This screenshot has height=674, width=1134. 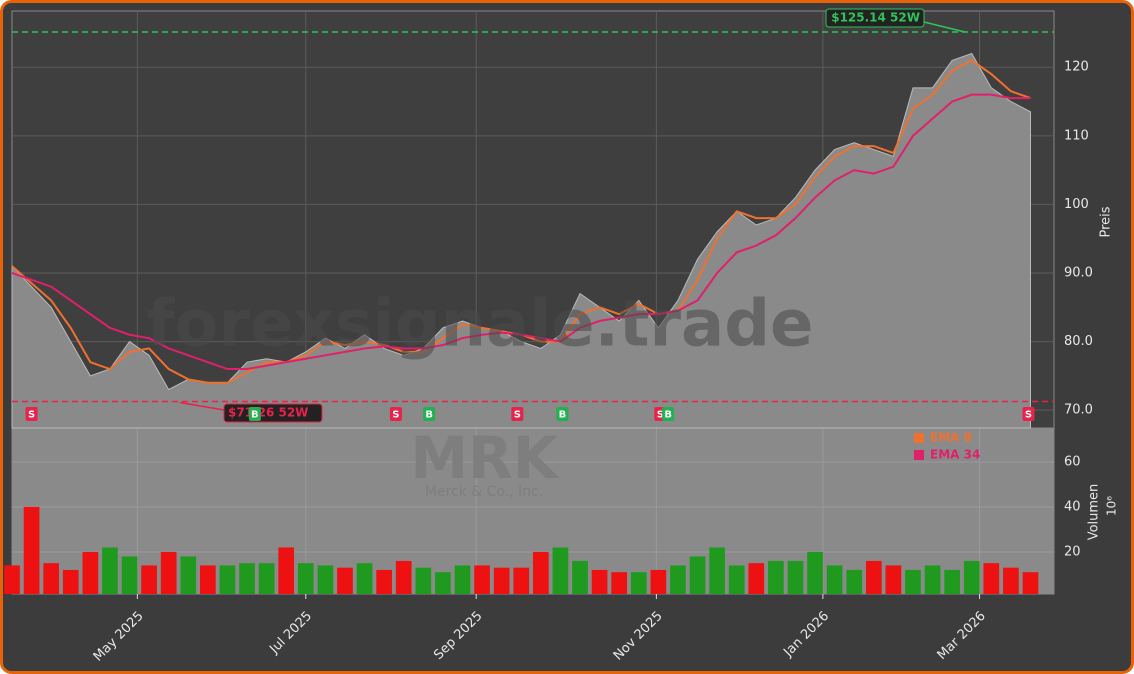 What do you see at coordinates (1078, 341) in the screenshot?
I see `y-tick-label: 80.0` at bounding box center [1078, 341].